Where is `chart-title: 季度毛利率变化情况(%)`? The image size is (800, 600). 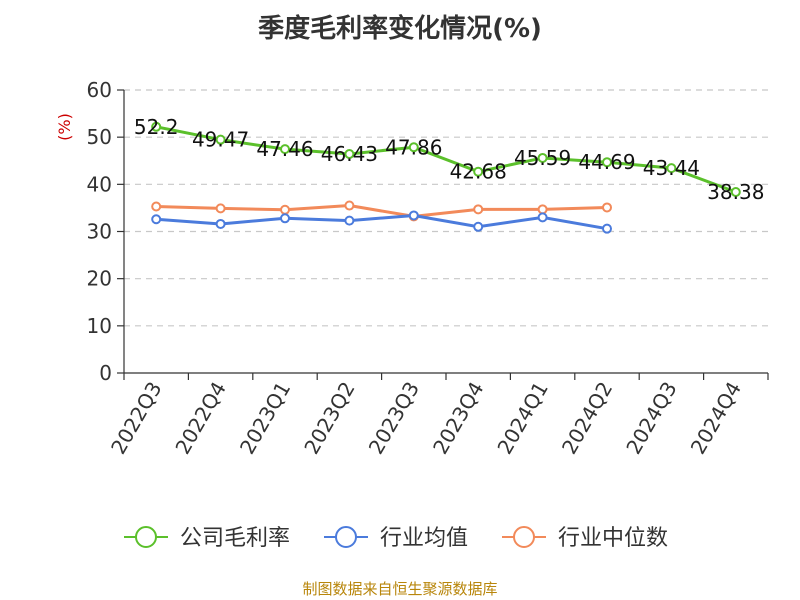
chart-title: 季度毛利率变化情况(%) is located at coordinates (400, 29).